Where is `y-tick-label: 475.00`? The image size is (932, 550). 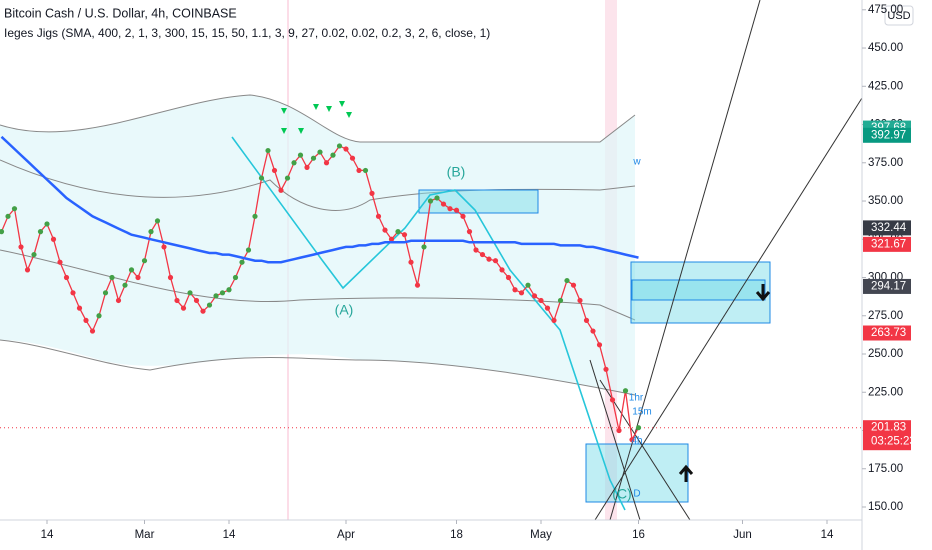
y-tick-label: 475.00 is located at coordinates (885, 10).